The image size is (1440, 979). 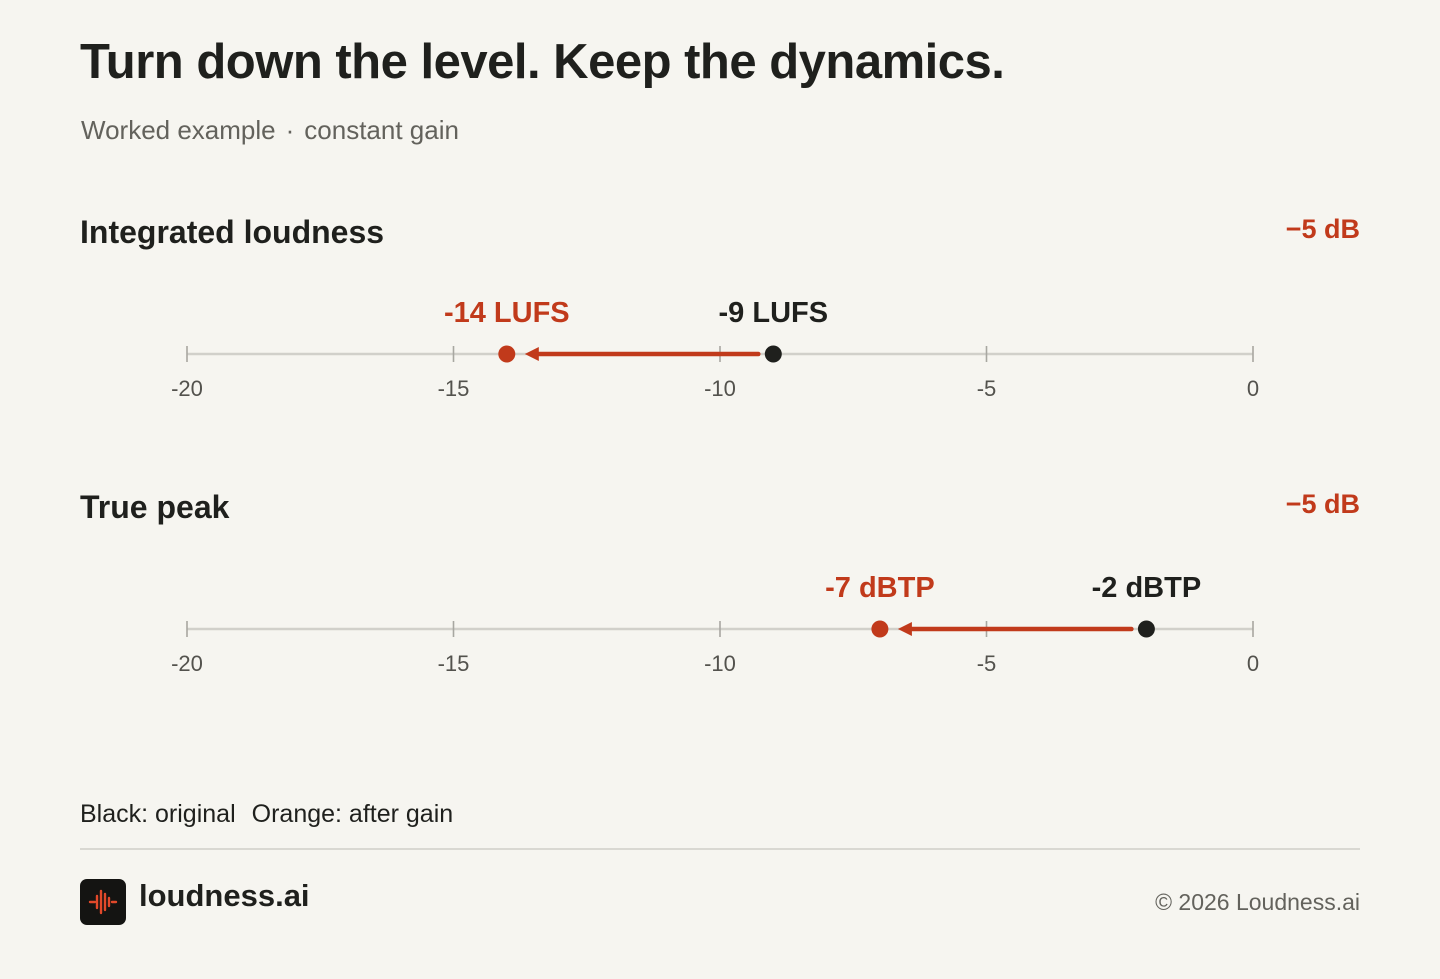 I want to click on copyright: © 2026 Loudness.ai, so click(x=1257, y=902).